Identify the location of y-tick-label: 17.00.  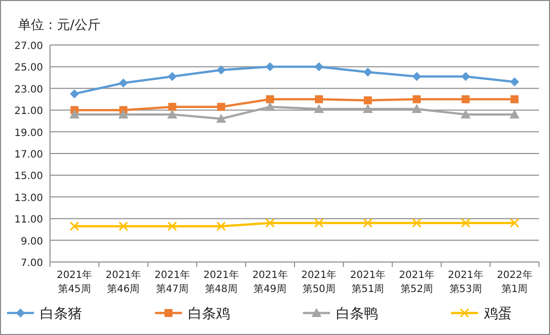
(28, 155).